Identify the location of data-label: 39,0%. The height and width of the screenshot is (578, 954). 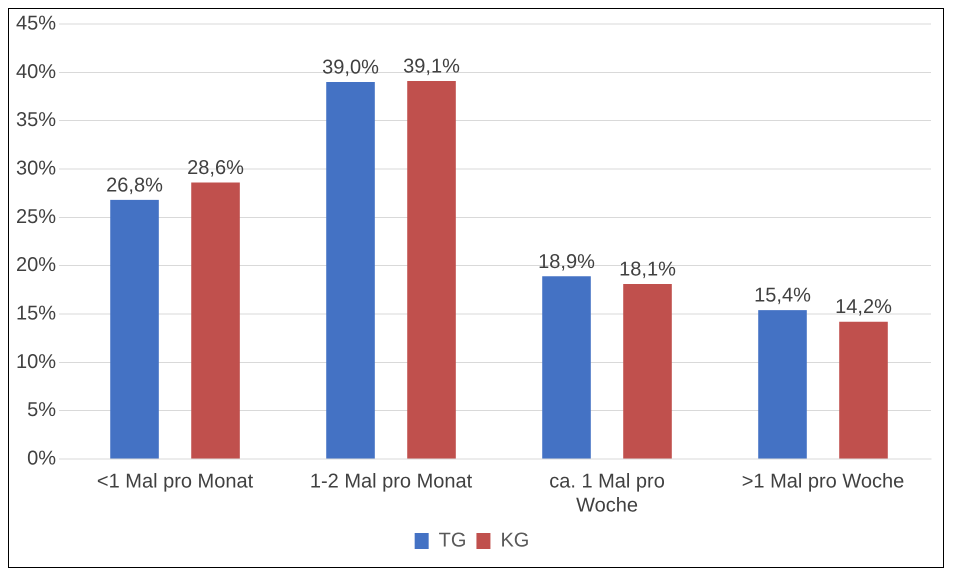
(351, 67).